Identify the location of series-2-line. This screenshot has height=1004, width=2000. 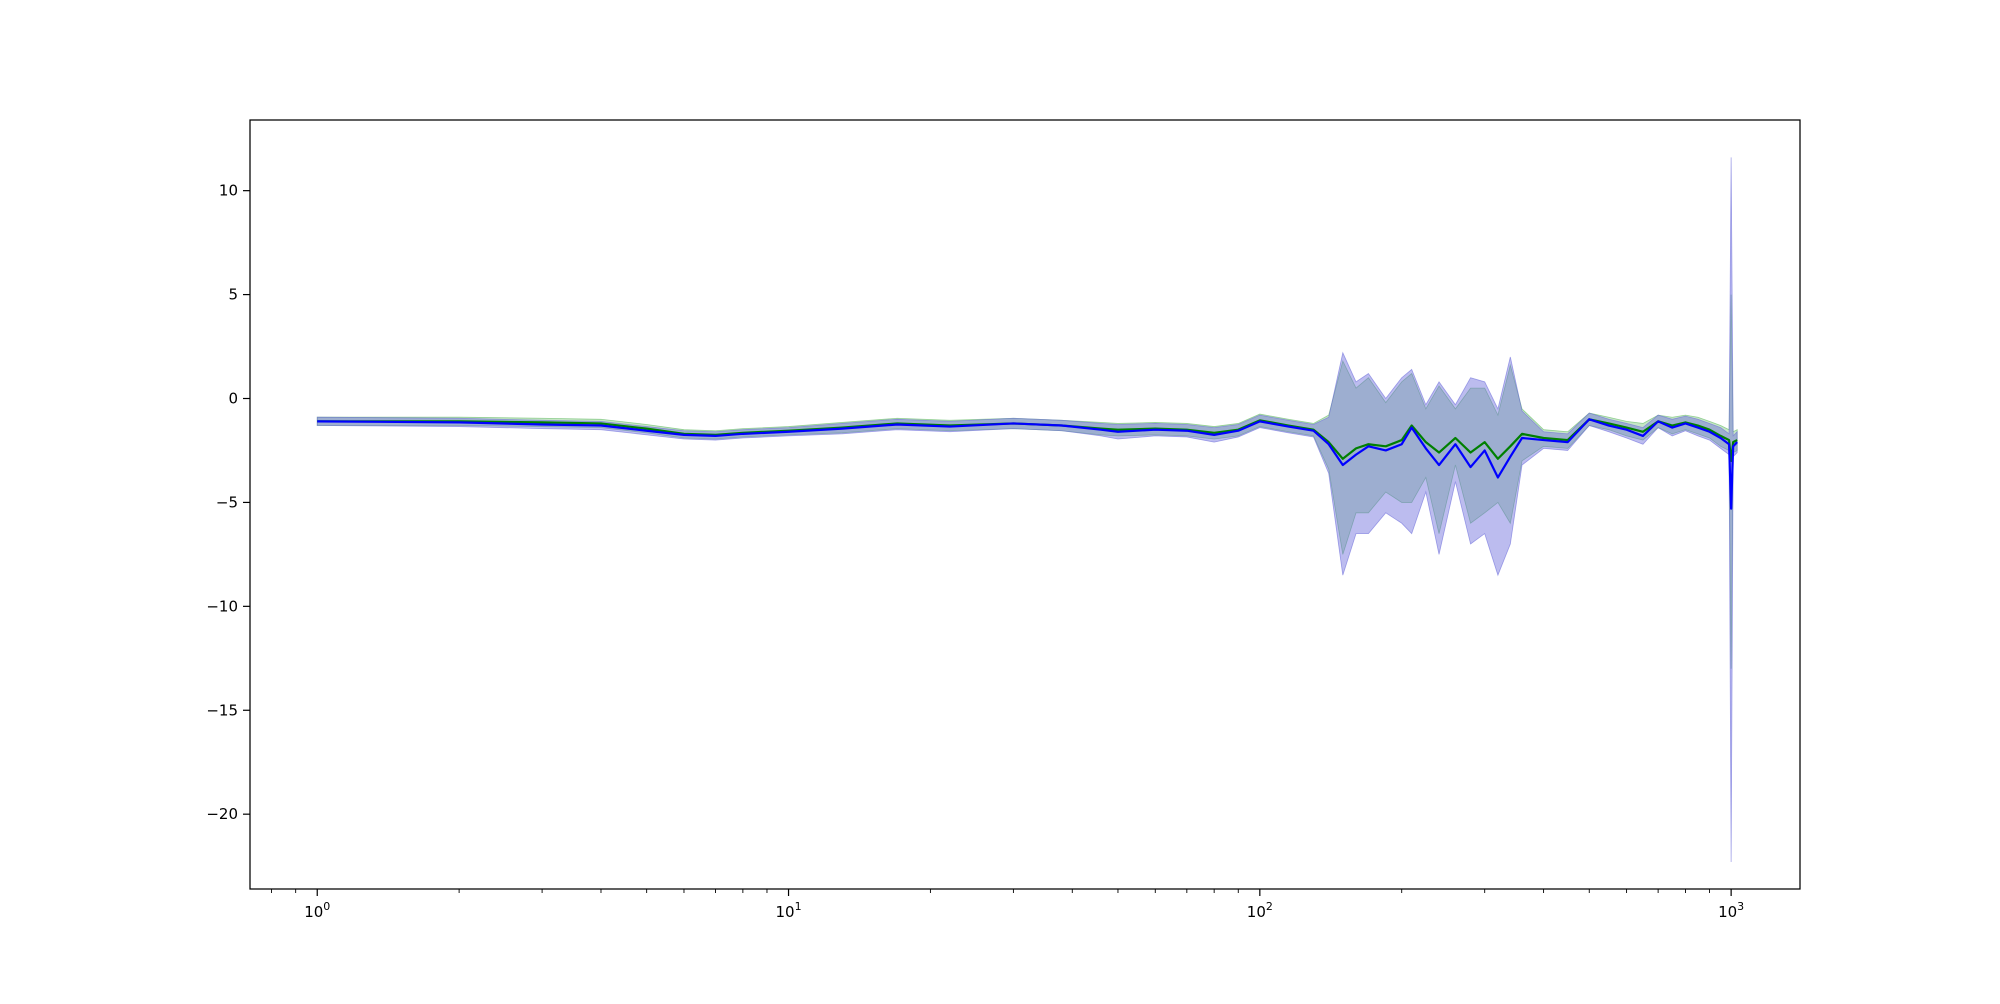
(1027, 464).